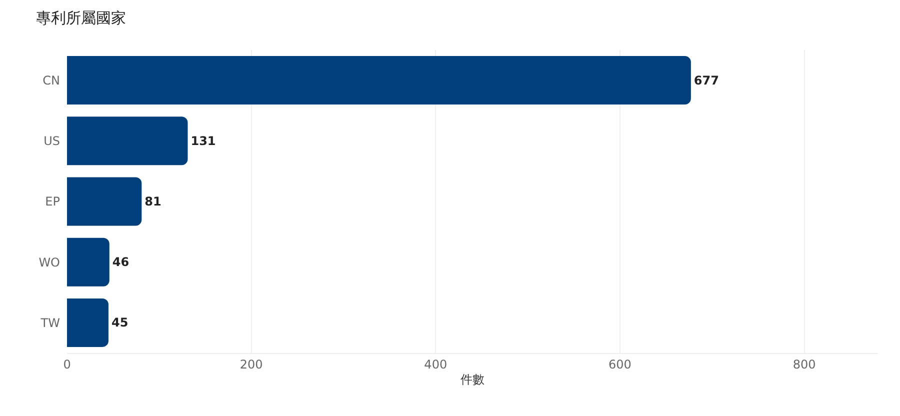  Describe the element at coordinates (50, 323) in the screenshot. I see `y-tick-label: TW` at that location.